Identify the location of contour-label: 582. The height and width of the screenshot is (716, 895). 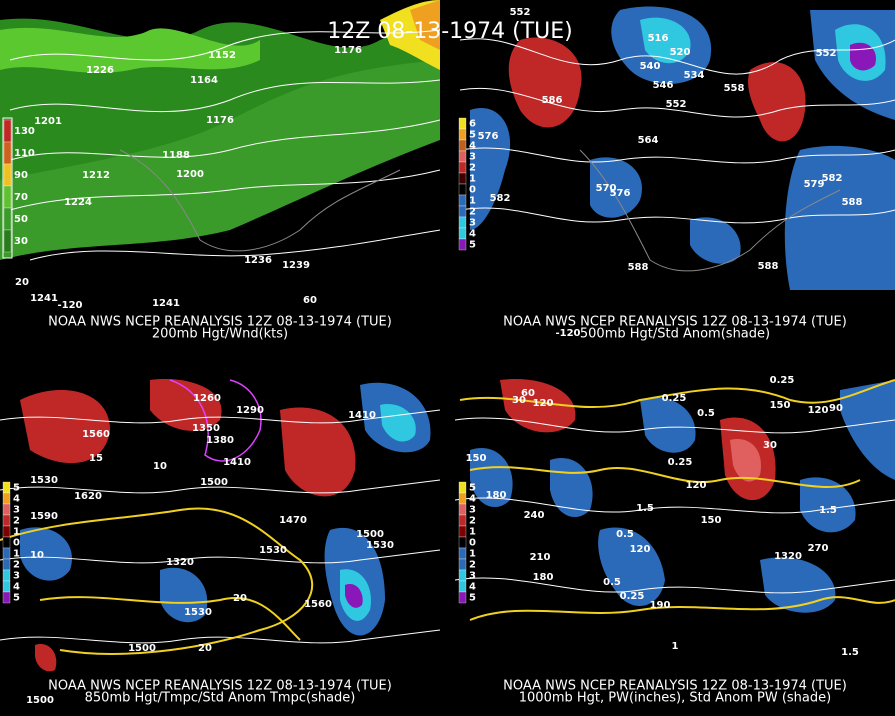
(832, 178).